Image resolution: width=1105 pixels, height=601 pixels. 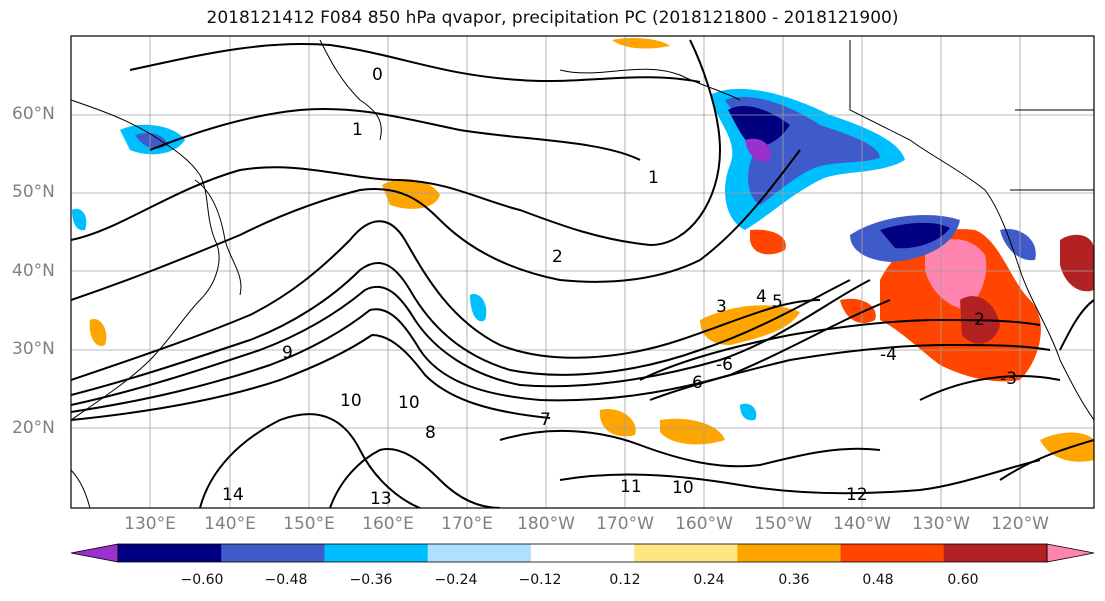 What do you see at coordinates (467, 524) in the screenshot?
I see `lon-label: 170°E` at bounding box center [467, 524].